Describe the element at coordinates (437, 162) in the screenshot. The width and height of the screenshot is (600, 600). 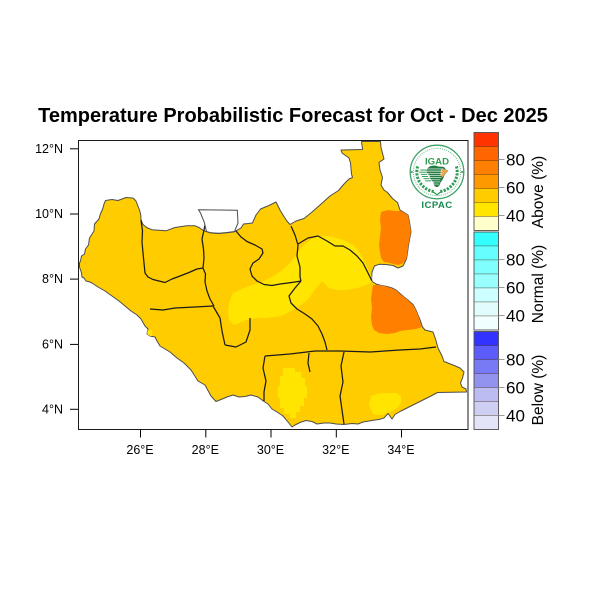
I see `svg-text: IGAD` at that location.